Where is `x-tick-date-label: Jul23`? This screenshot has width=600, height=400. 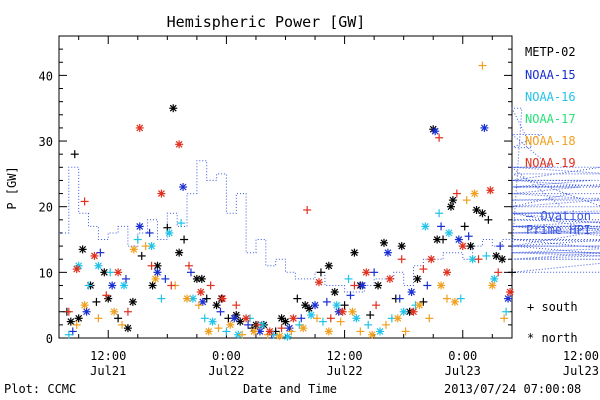
x-tick-date-label: Jul23 is located at coordinates (581, 371).